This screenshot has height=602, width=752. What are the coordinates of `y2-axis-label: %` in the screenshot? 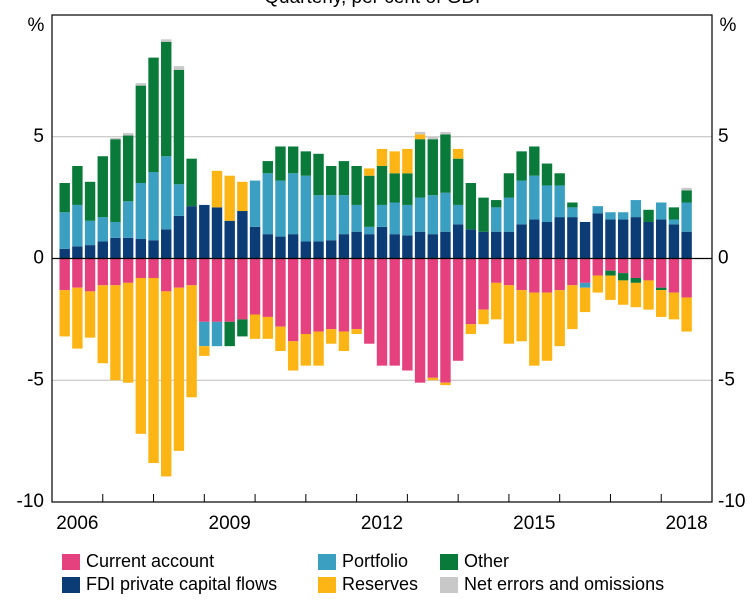 It's located at (728, 25).